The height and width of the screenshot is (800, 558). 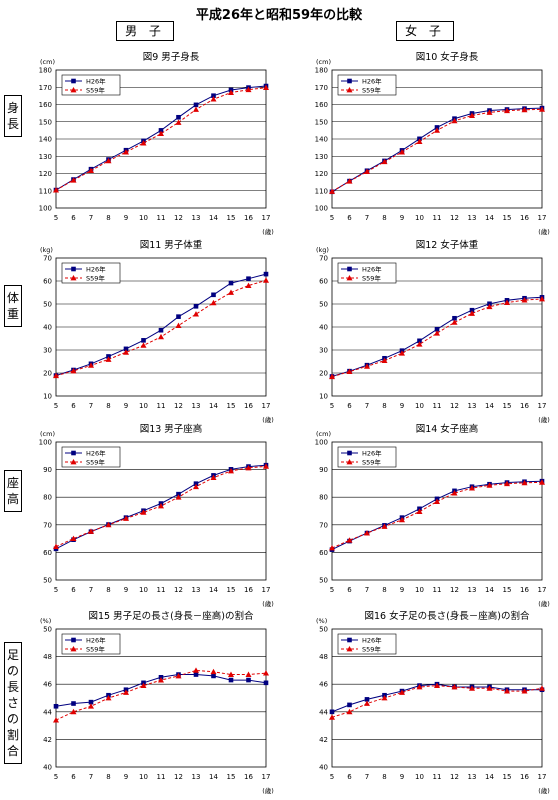 I want to click on x-tick-label: 8, so click(x=384, y=218).